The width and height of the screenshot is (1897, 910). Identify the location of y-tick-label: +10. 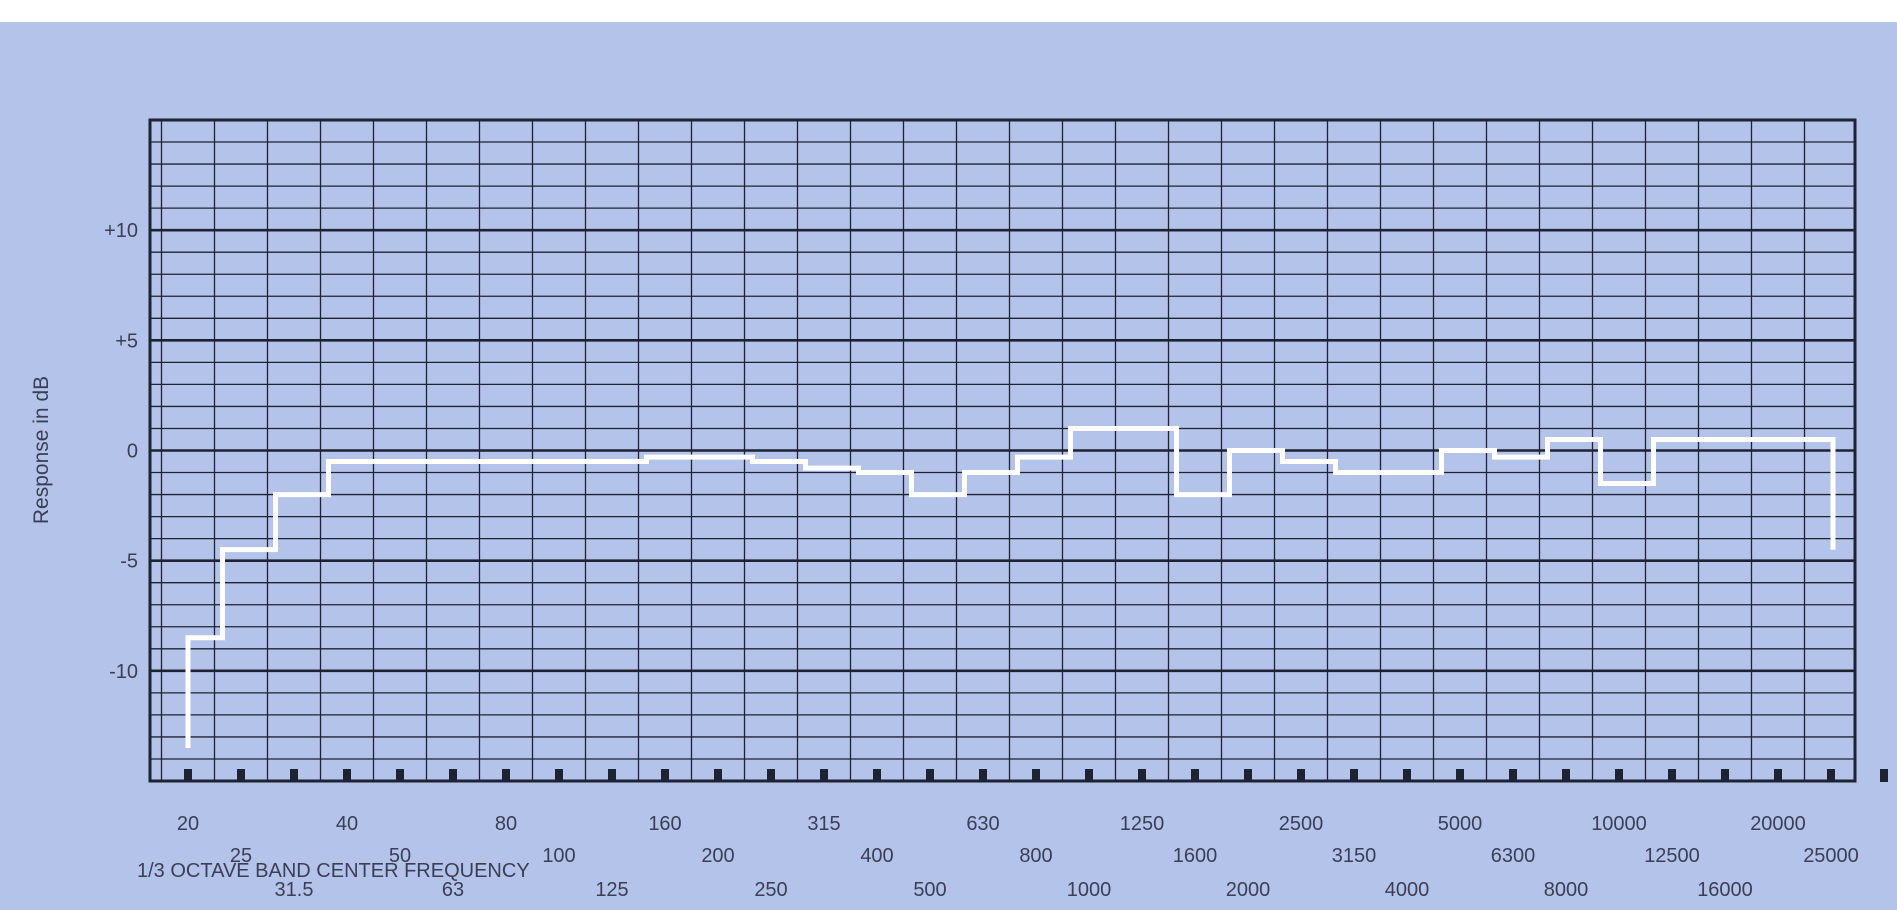
(121, 231).